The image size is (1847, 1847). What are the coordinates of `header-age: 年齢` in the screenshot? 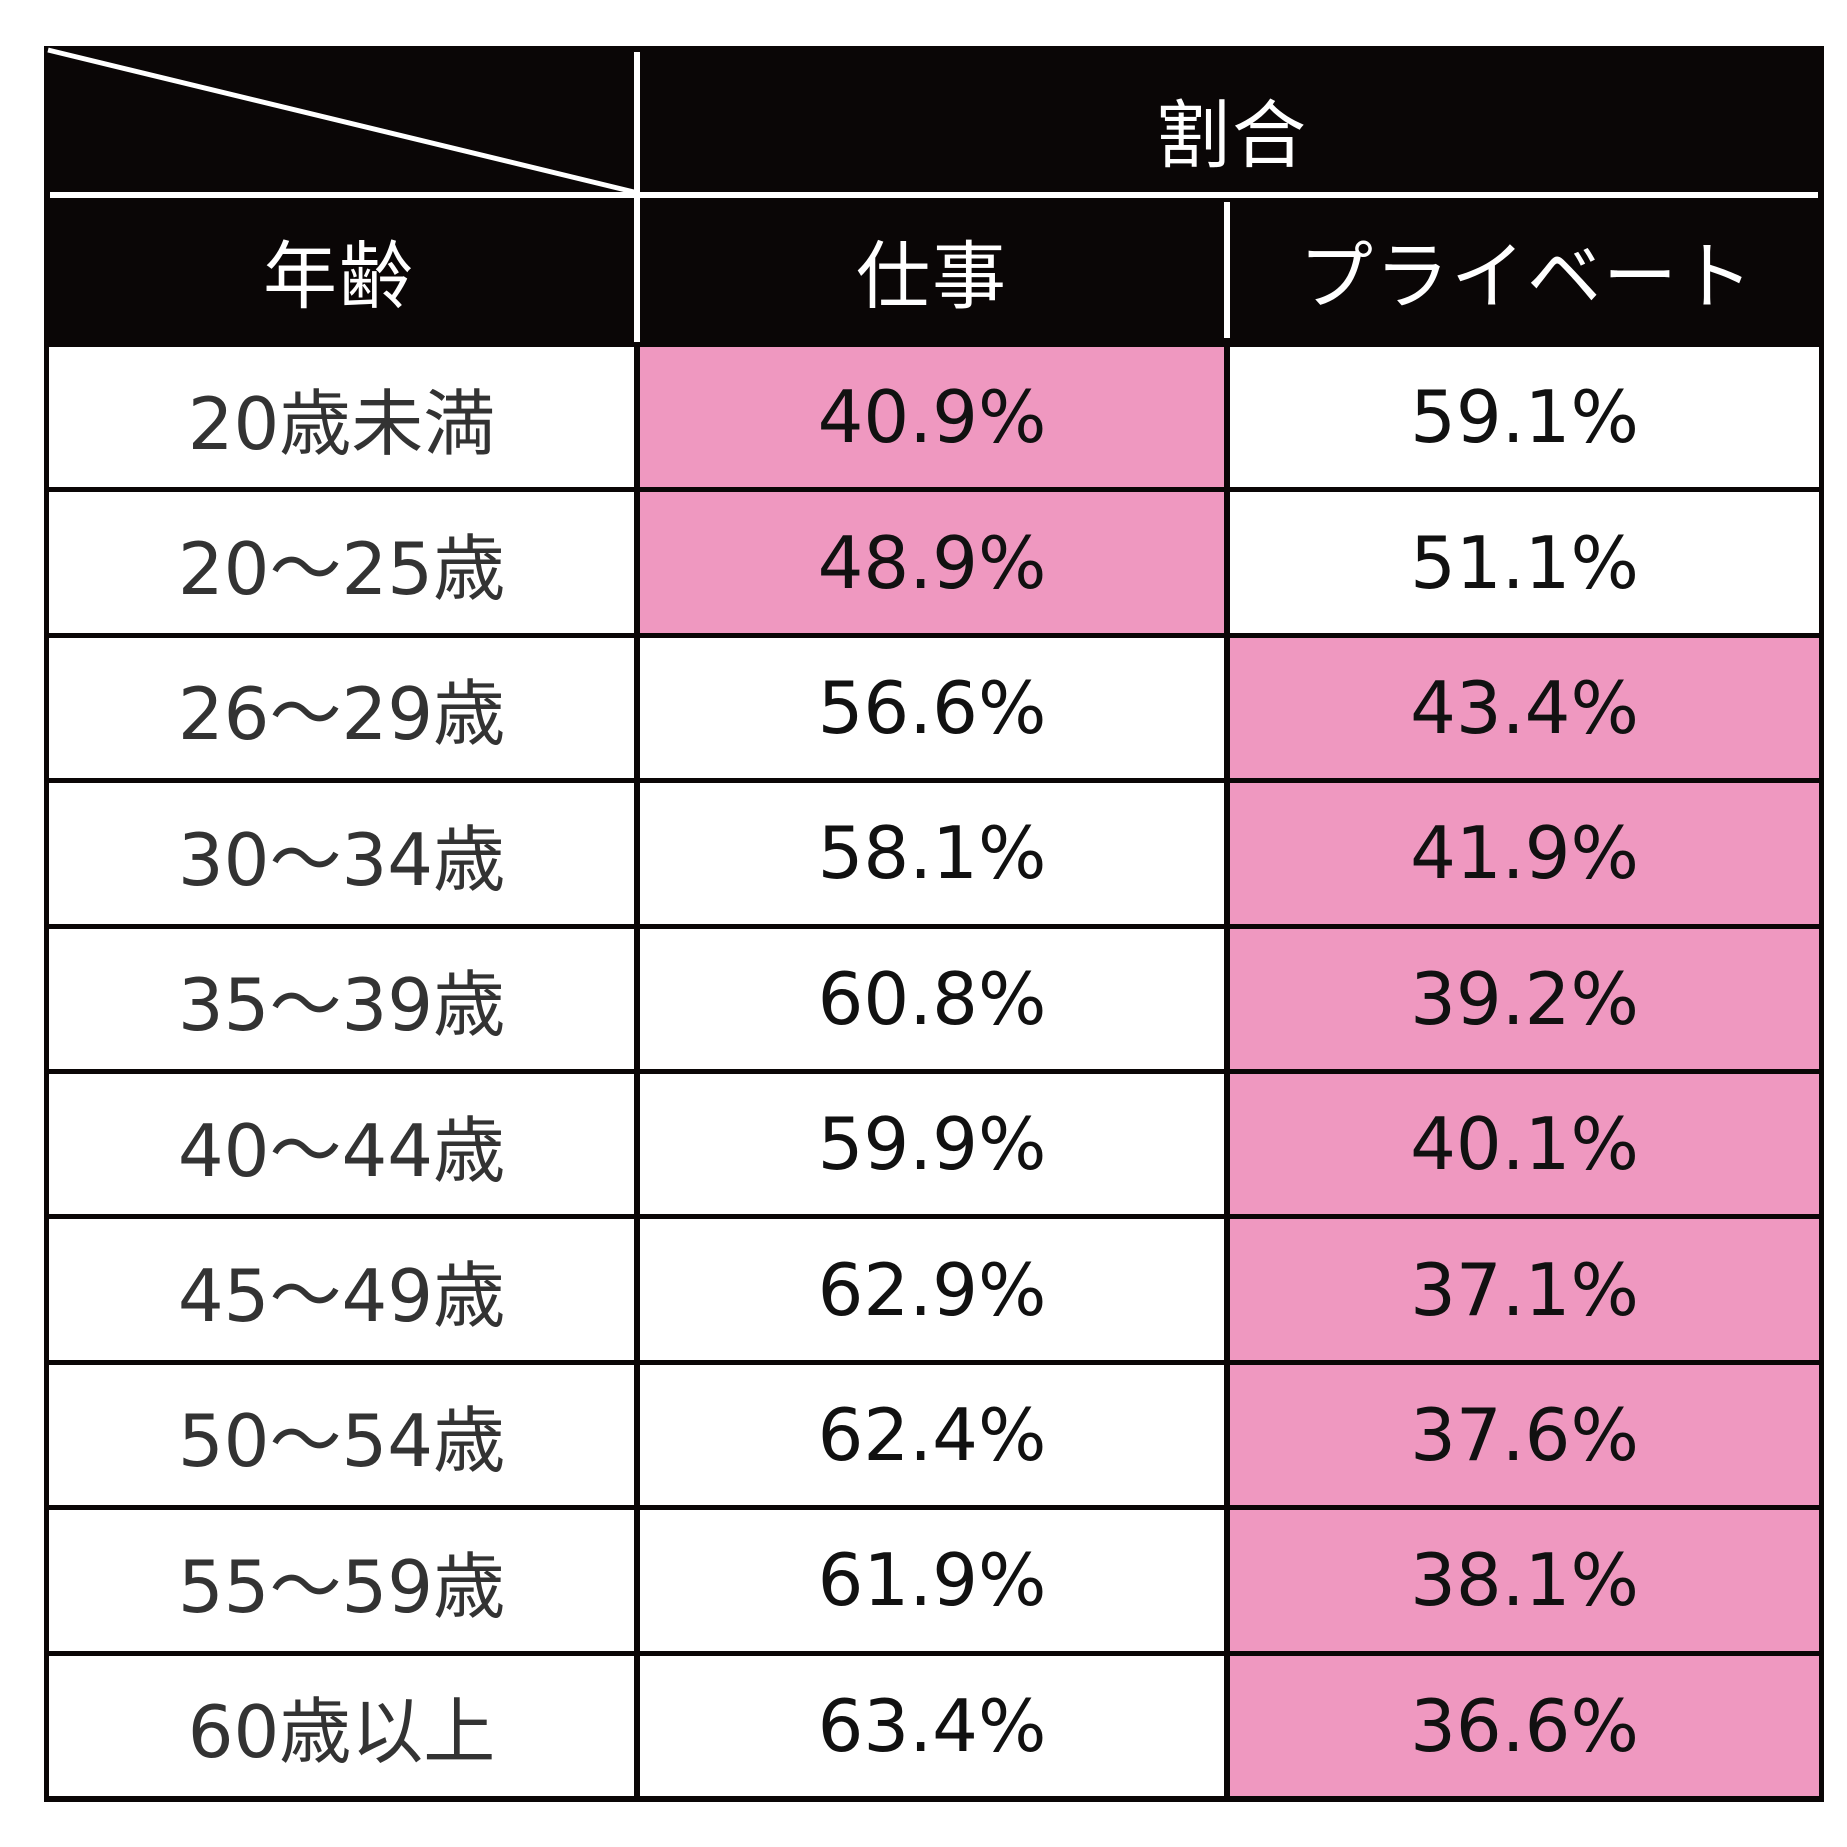 It's located at (339, 270).